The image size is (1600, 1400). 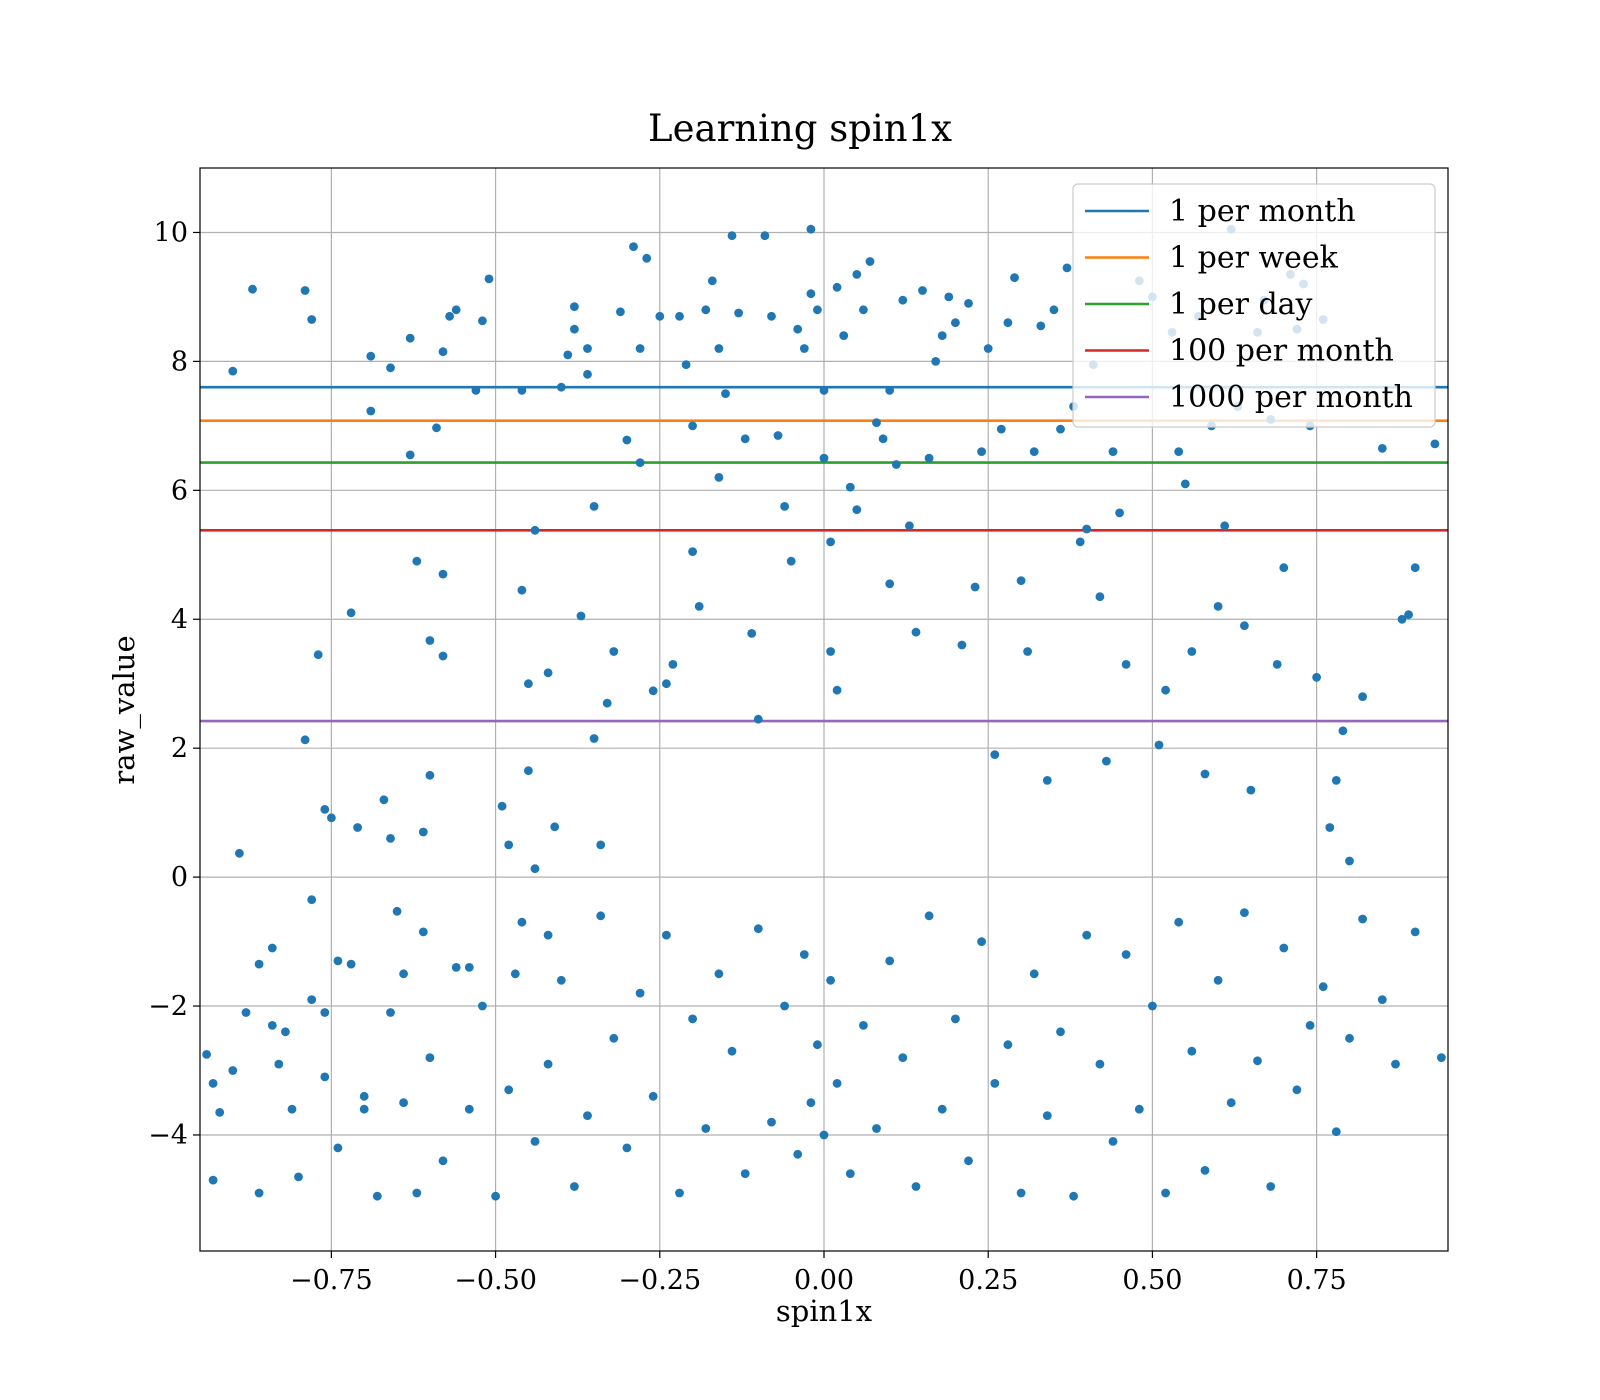 I want to click on y-tick-label: −4, so click(x=168, y=1135).